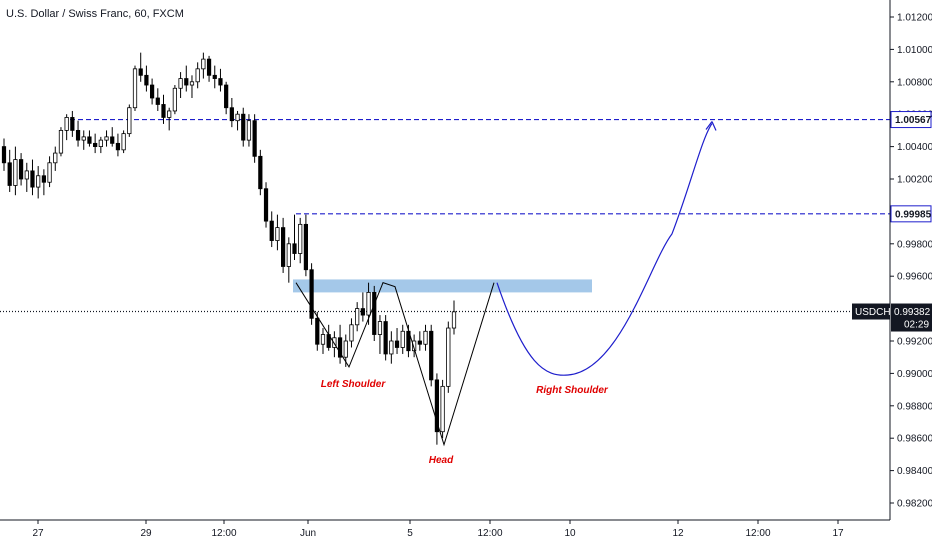 Image resolution: width=932 pixels, height=550 pixels. What do you see at coordinates (914, 18) in the screenshot?
I see `y-tick-label: 1.01200` at bounding box center [914, 18].